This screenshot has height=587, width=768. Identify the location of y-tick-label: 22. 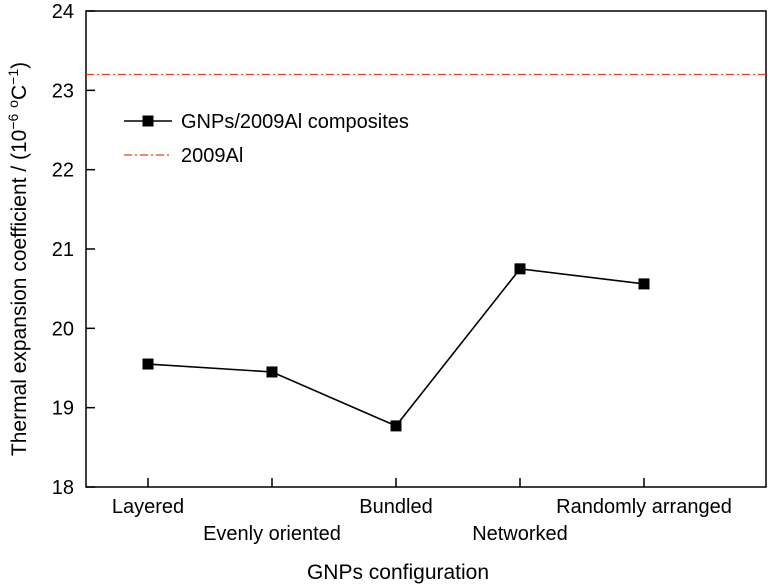
(63, 171).